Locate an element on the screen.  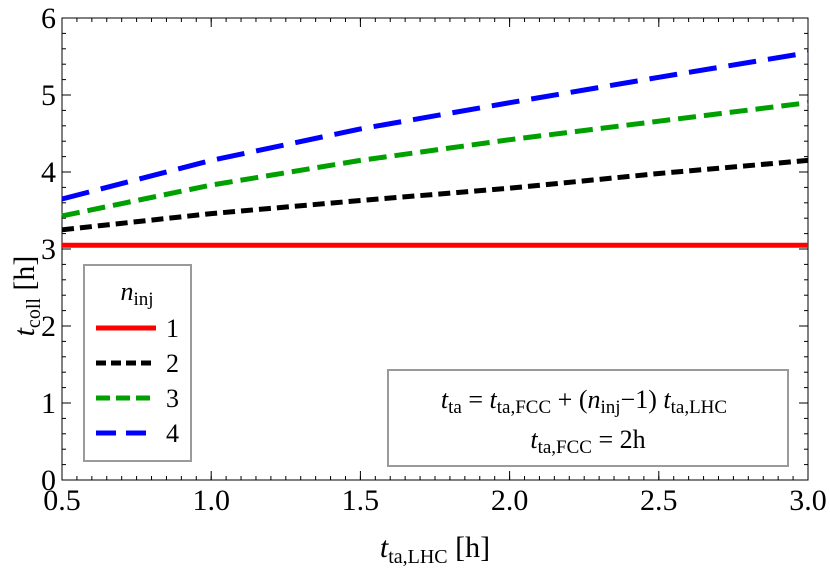
x-tick-label: 0.5 is located at coordinates (62, 500).